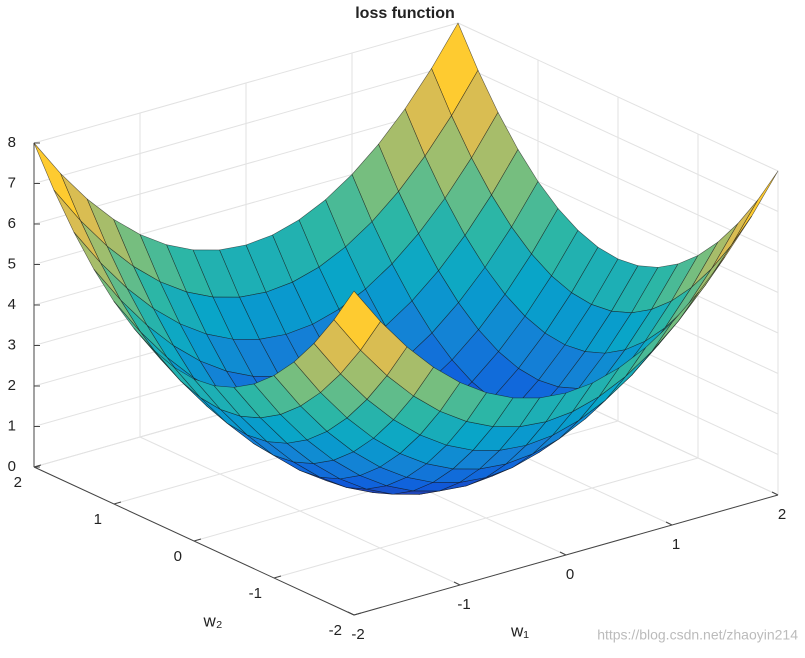 This screenshot has height=658, width=805. Describe the element at coordinates (213, 620) in the screenshot. I see `y-axis-label: w₂` at that location.